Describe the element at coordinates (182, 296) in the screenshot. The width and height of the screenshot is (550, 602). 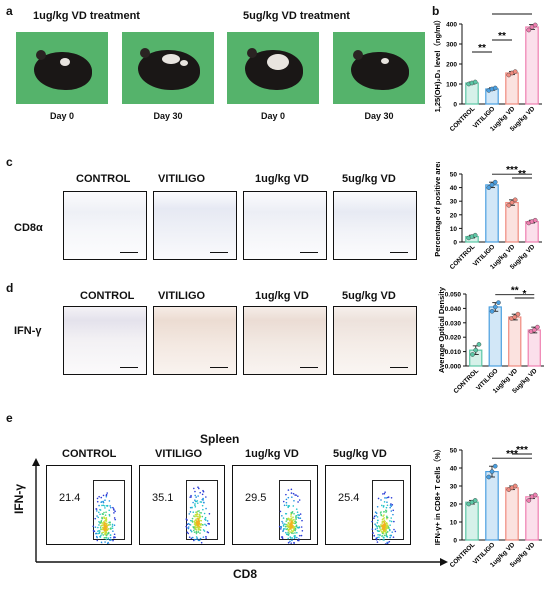
I see `col-header-d-vitiligo: VITILIGO` at that location.